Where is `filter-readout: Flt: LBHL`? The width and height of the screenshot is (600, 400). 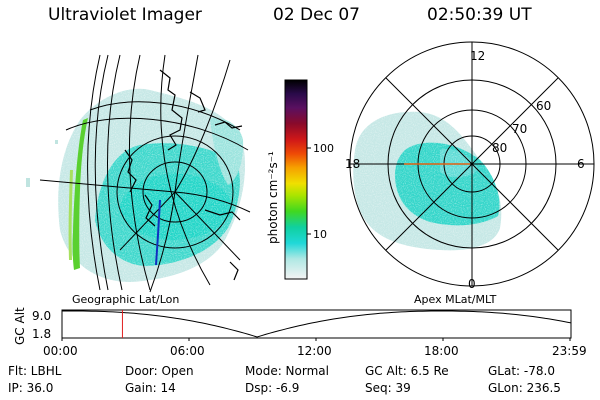
filter-readout: Flt: LBHL is located at coordinates (35, 371).